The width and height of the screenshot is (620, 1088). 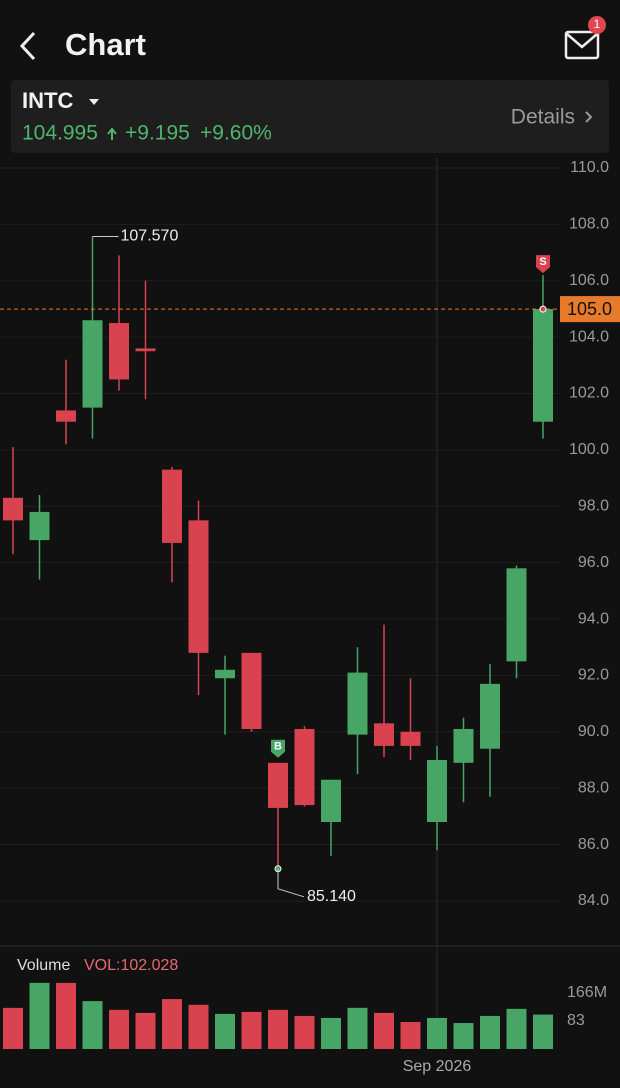 I want to click on badge-count: 1, so click(x=597, y=24).